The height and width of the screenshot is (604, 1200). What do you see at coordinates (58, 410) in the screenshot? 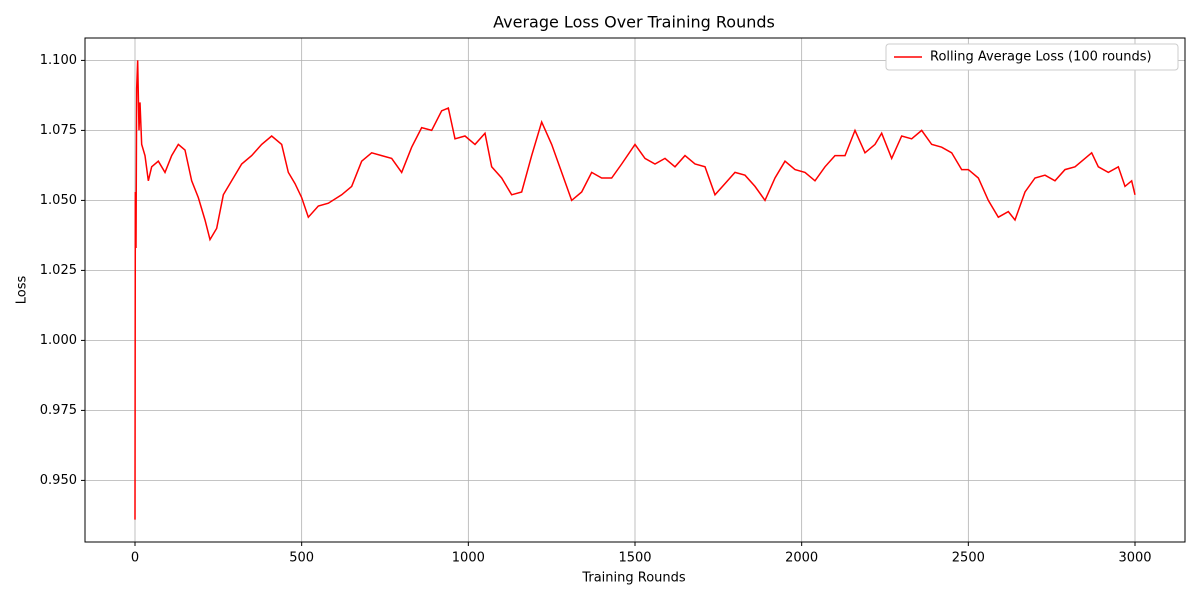
I see `y-tick-label: 0.975` at bounding box center [58, 410].